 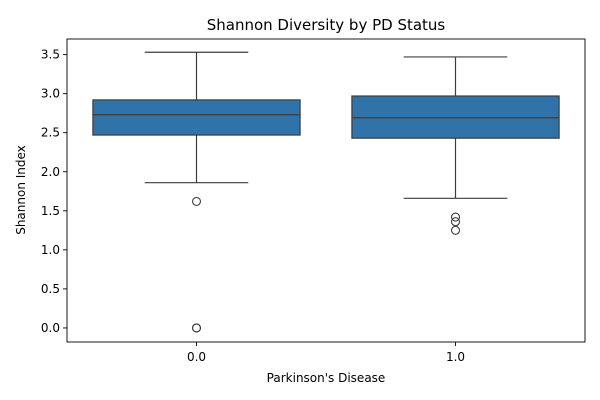 What do you see at coordinates (50, 328) in the screenshot?
I see `y-tick-label: 0.0` at bounding box center [50, 328].